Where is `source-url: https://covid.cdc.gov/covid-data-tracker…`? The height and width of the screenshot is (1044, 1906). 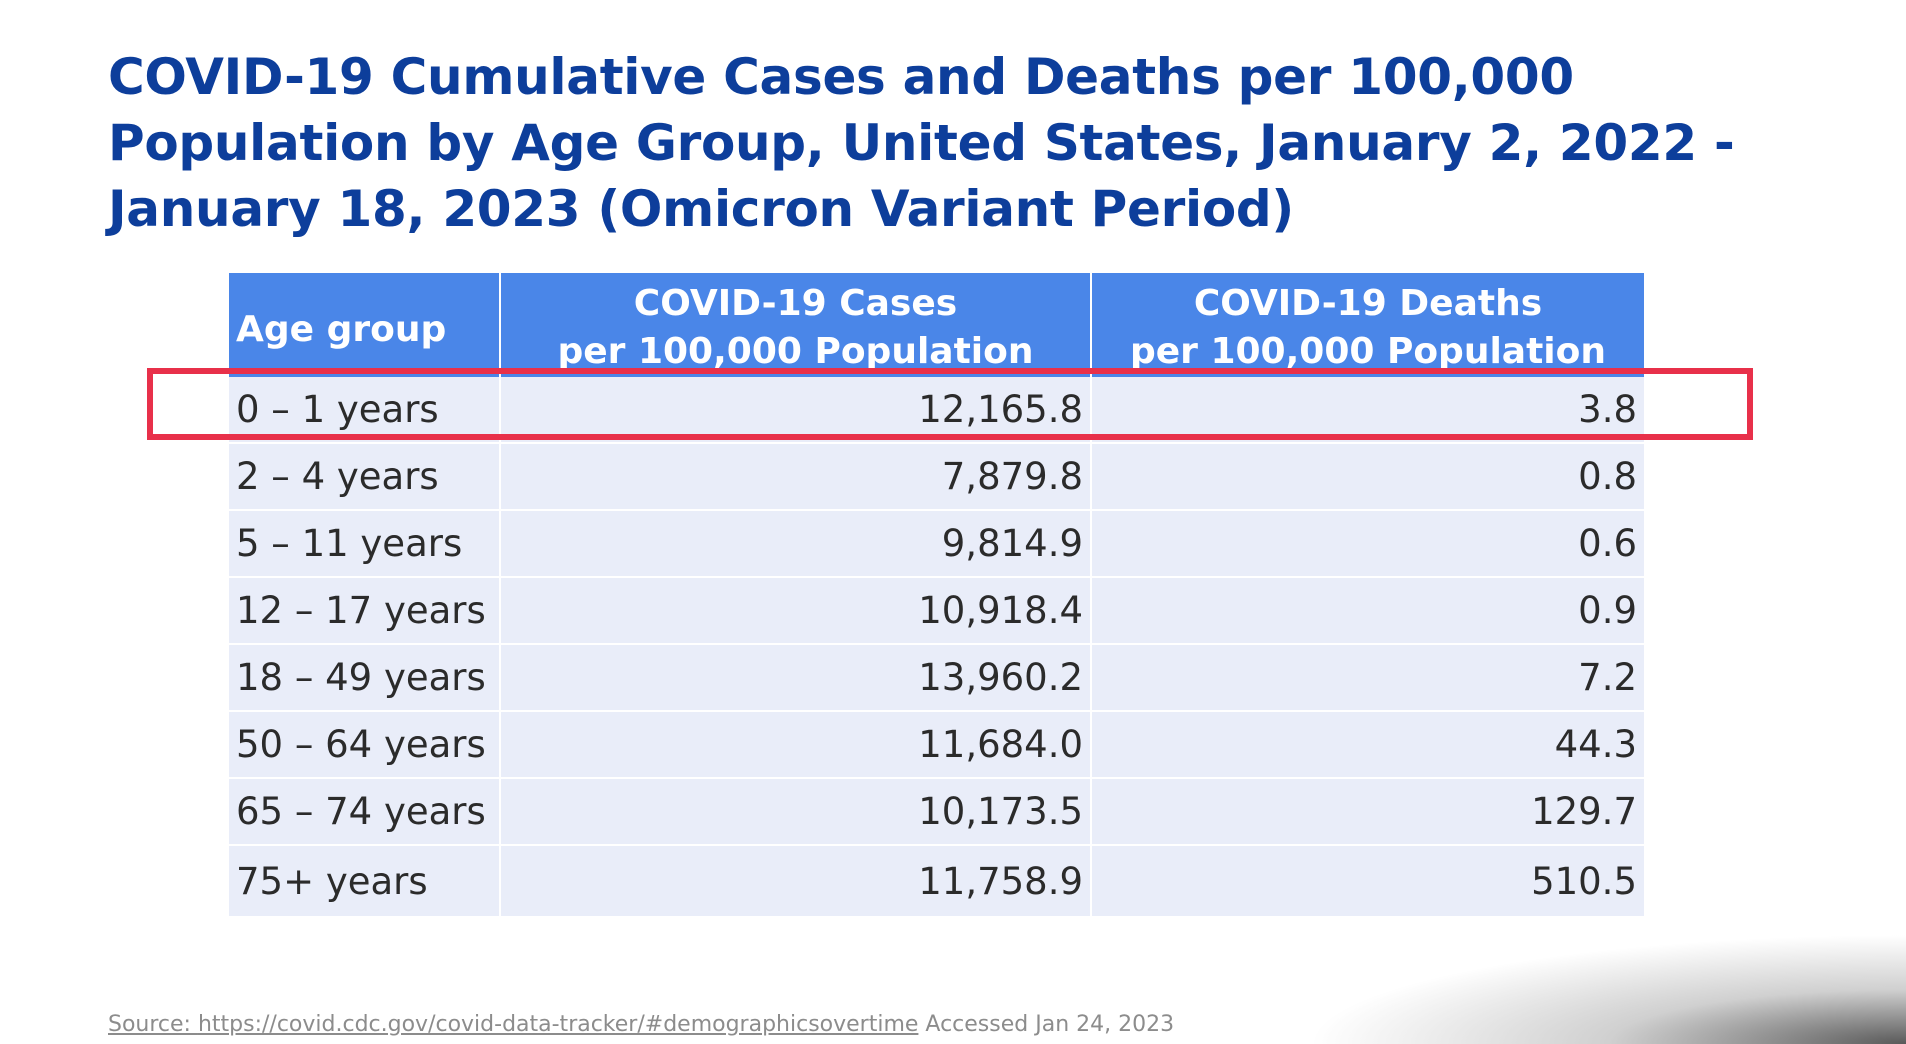 source-url: https://covid.cdc.gov/covid-data-tracker… is located at coordinates (558, 1024).